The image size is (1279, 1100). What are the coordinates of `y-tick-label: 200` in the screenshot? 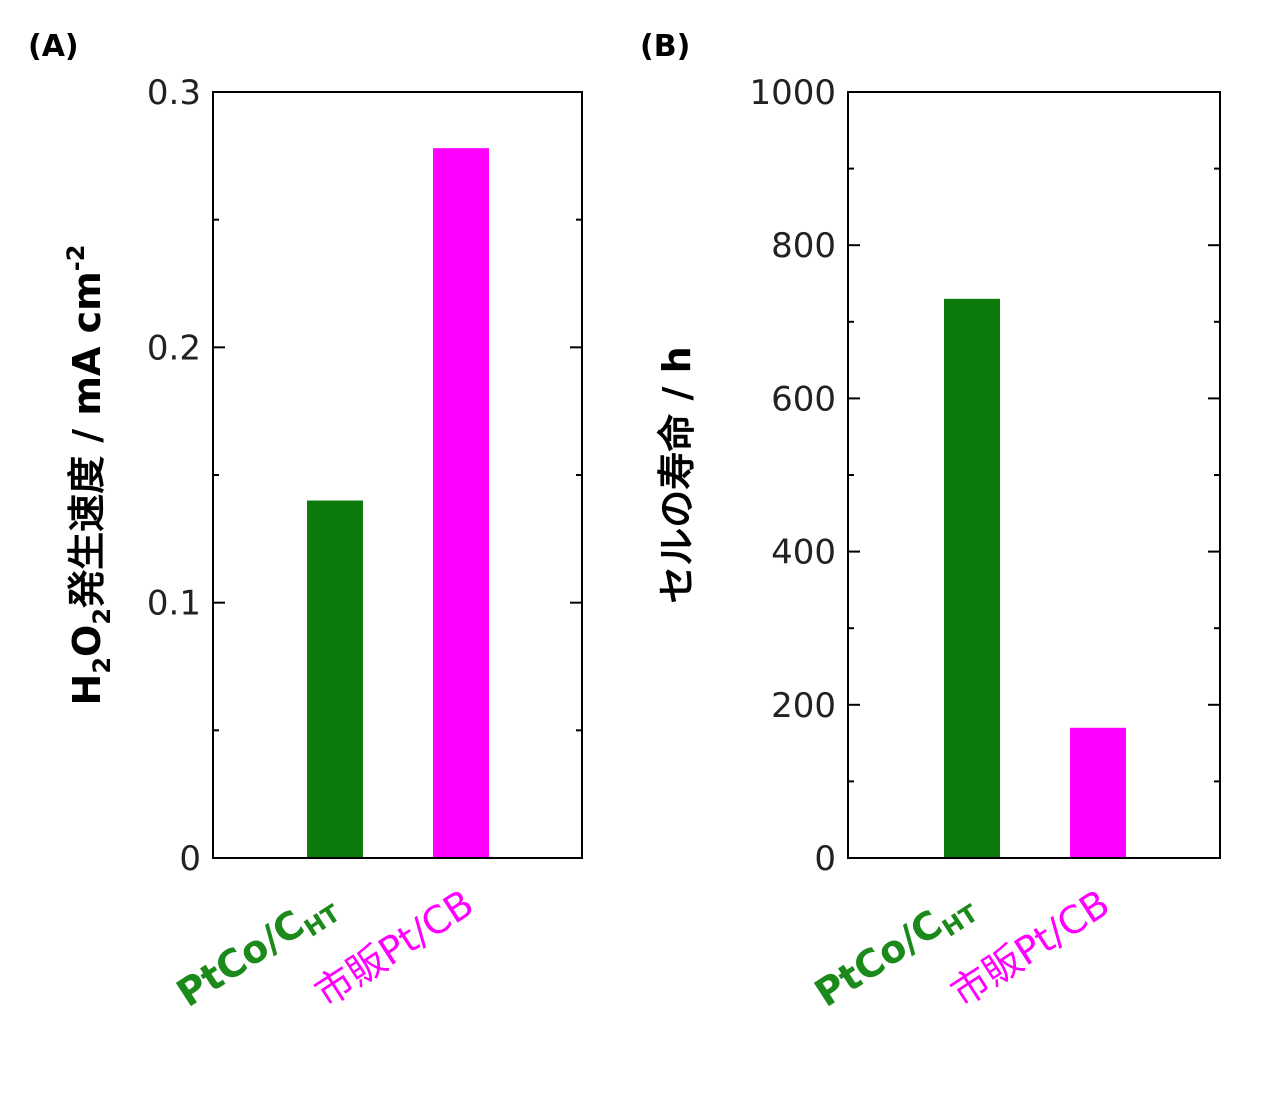 It's located at (803, 706).